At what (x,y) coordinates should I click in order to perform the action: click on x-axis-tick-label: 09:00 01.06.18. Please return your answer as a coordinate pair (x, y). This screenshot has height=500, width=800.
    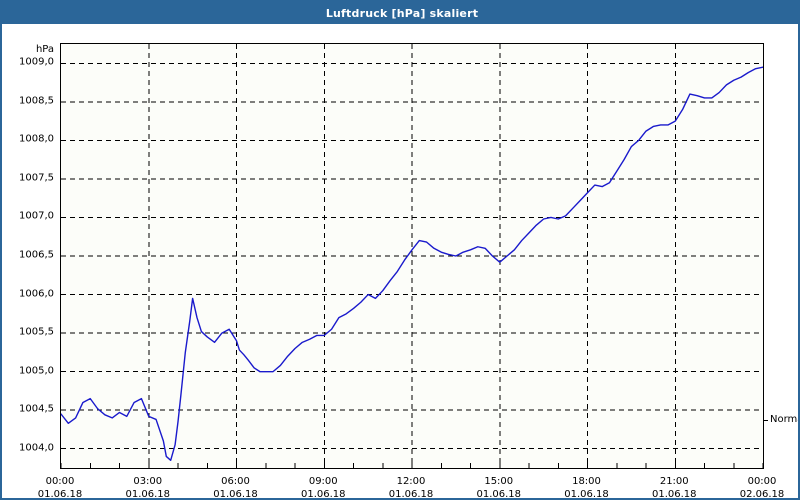
    Looking at the image, I should click on (323, 488).